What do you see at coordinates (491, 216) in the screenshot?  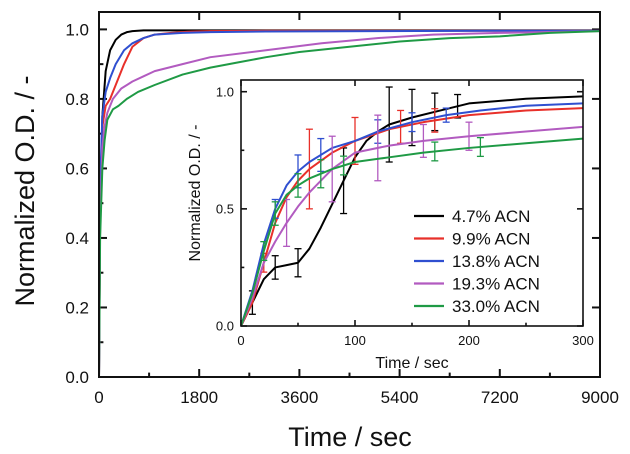 I see `legend-label-0: 4.7% ACN` at bounding box center [491, 216].